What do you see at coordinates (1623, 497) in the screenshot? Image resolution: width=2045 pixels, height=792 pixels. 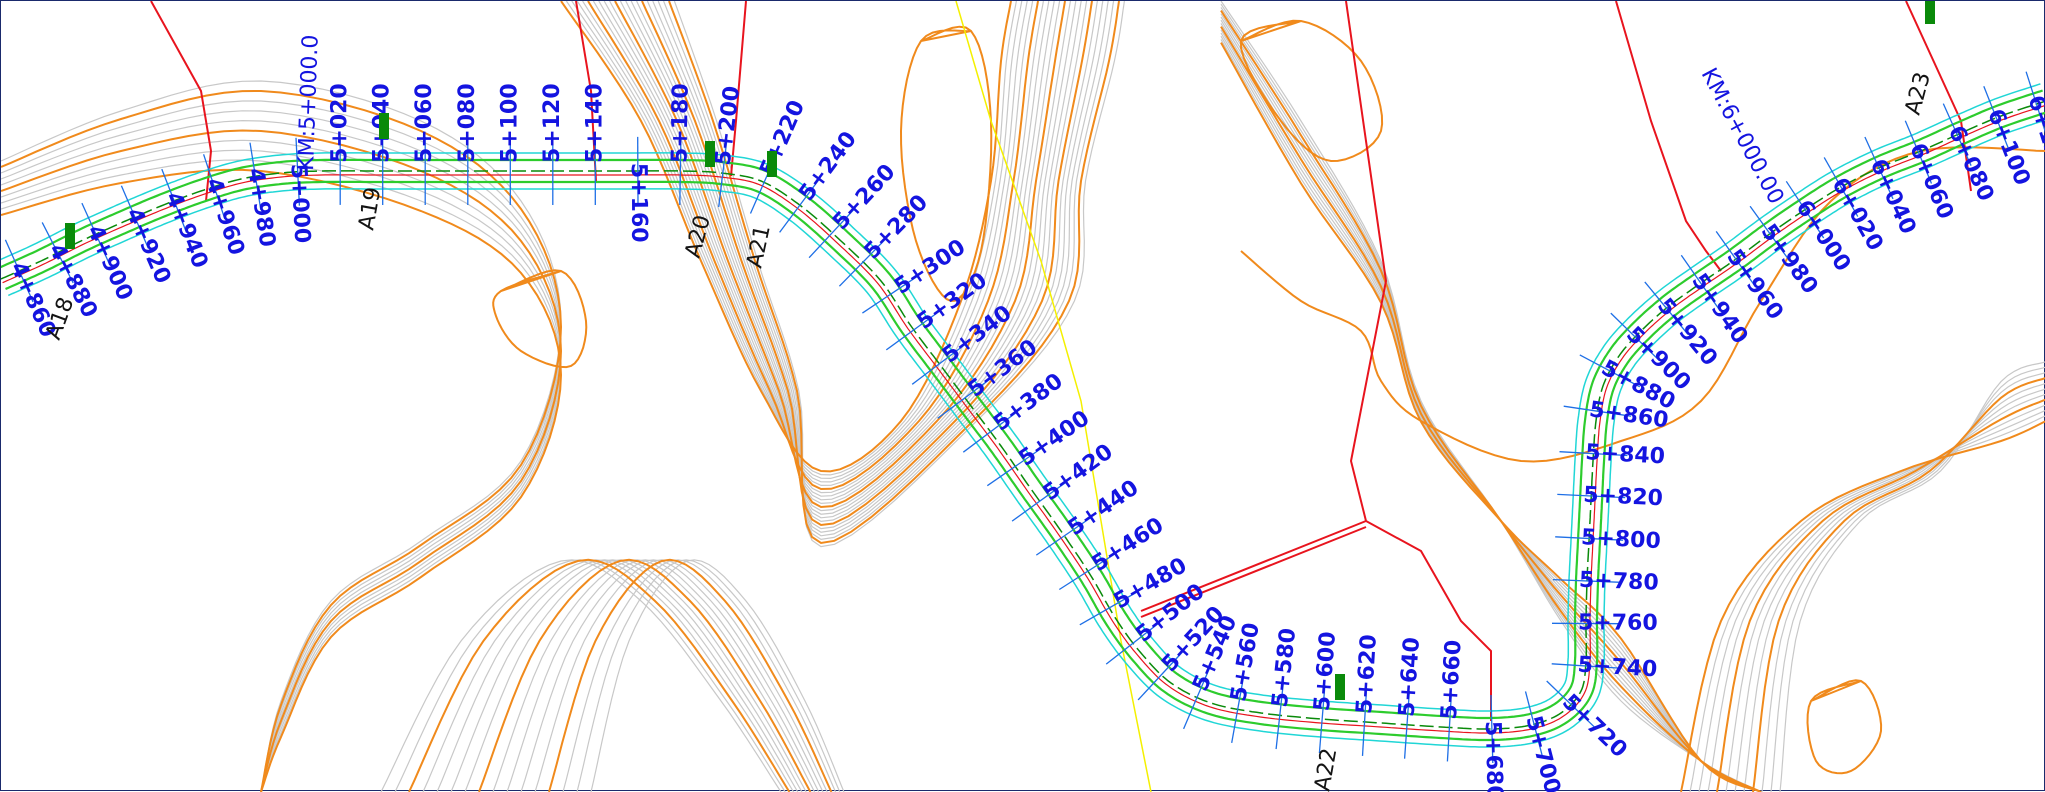 I see `station-label: 5+820` at bounding box center [1623, 497].